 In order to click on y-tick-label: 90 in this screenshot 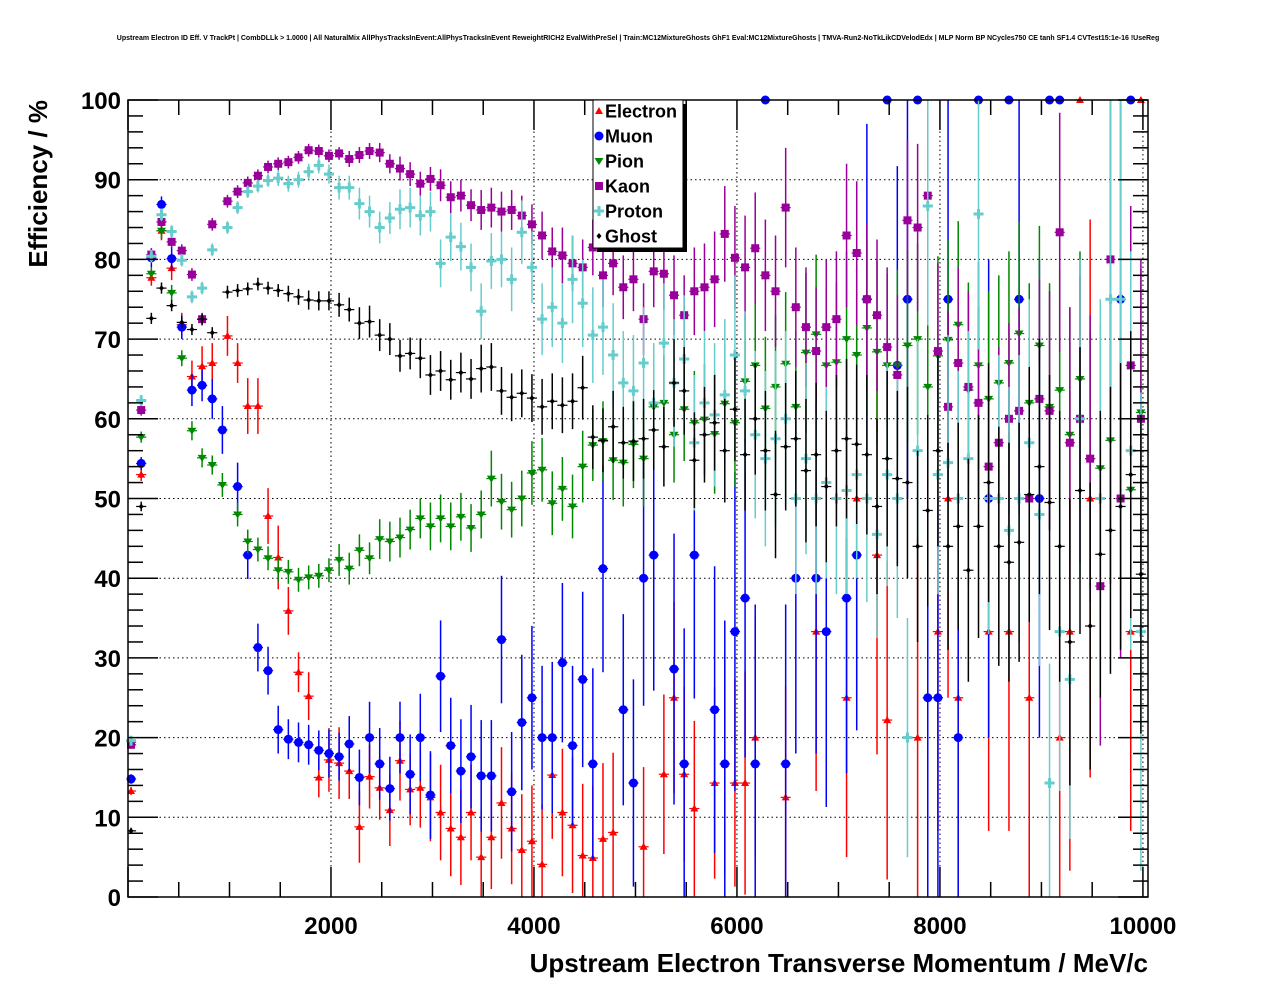, I will do `click(107, 181)`.